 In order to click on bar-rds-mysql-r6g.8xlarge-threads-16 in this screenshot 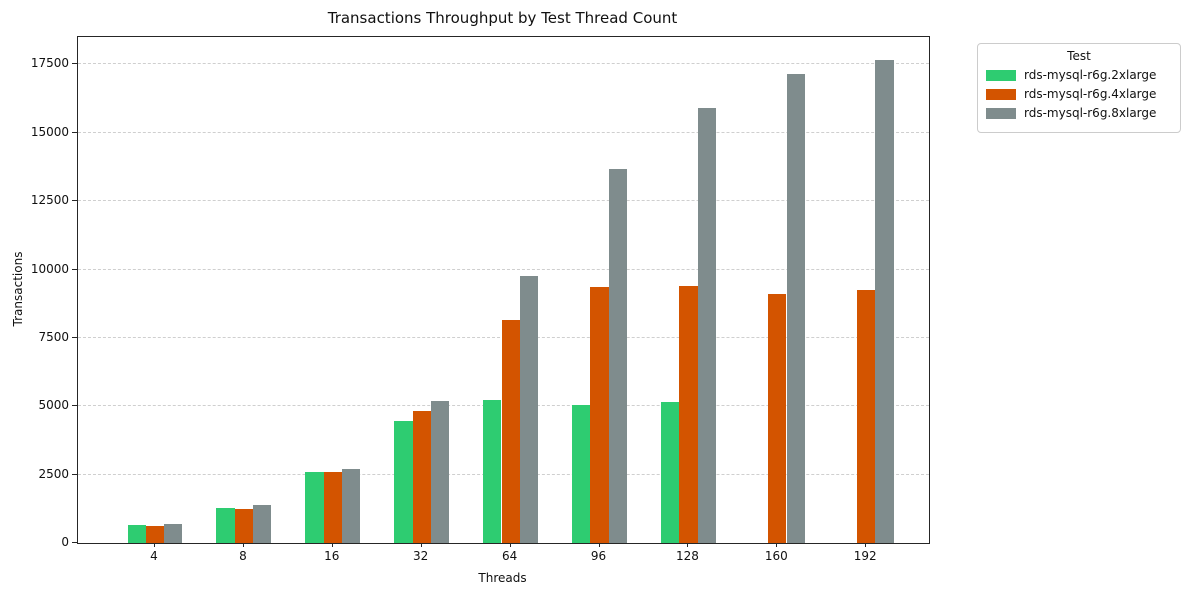, I will do `click(351, 505)`.